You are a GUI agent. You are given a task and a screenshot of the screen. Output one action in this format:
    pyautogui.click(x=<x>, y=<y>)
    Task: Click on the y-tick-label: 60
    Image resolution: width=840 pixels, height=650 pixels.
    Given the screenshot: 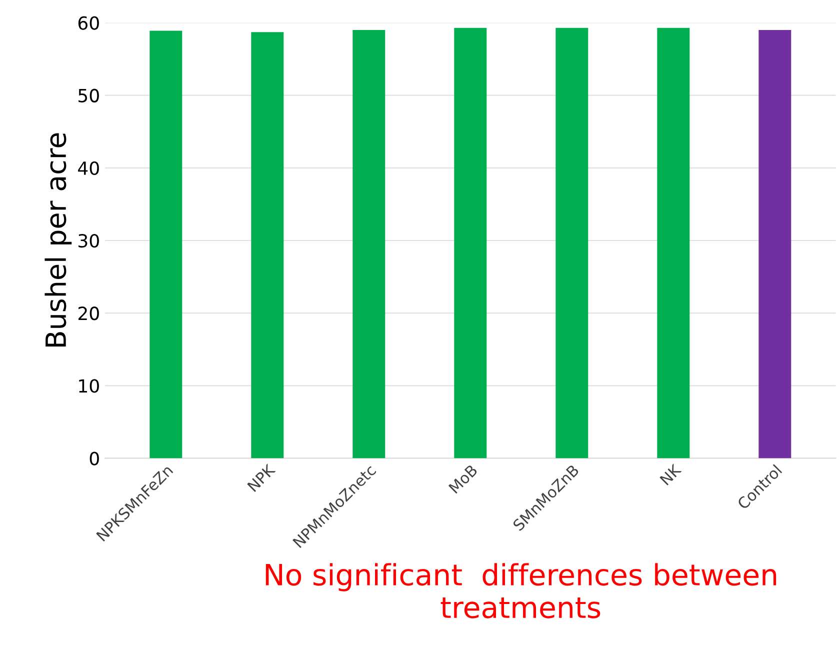 What is the action you would take?
    pyautogui.click(x=88, y=23)
    